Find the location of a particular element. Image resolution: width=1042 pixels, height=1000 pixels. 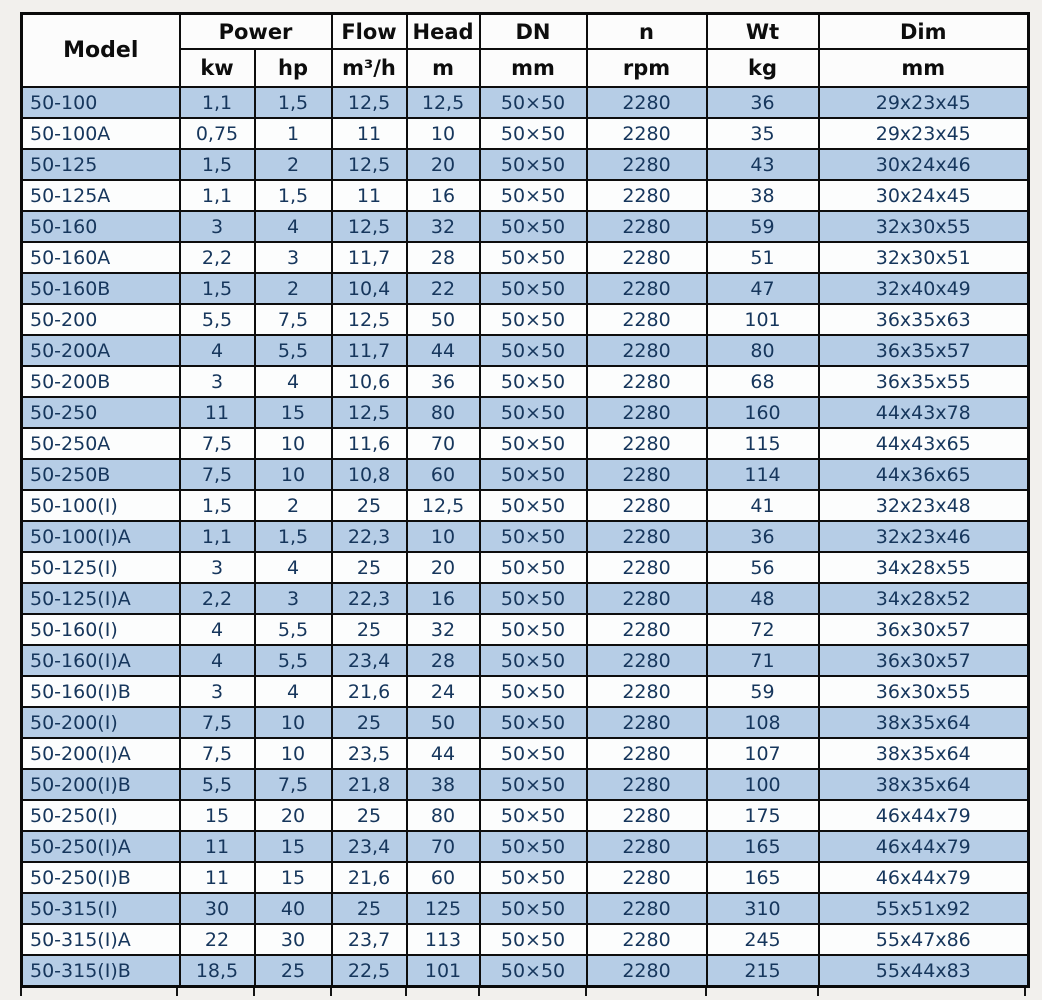

value-cell: 10,4 is located at coordinates (369, 288).